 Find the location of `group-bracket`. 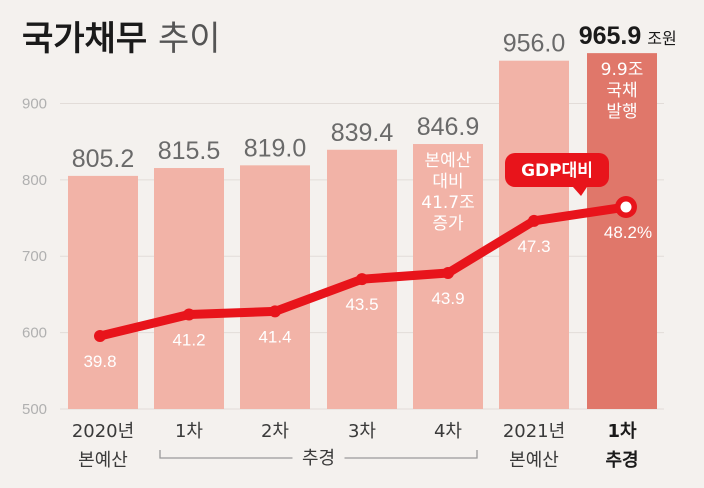

group-bracket is located at coordinates (318, 454).